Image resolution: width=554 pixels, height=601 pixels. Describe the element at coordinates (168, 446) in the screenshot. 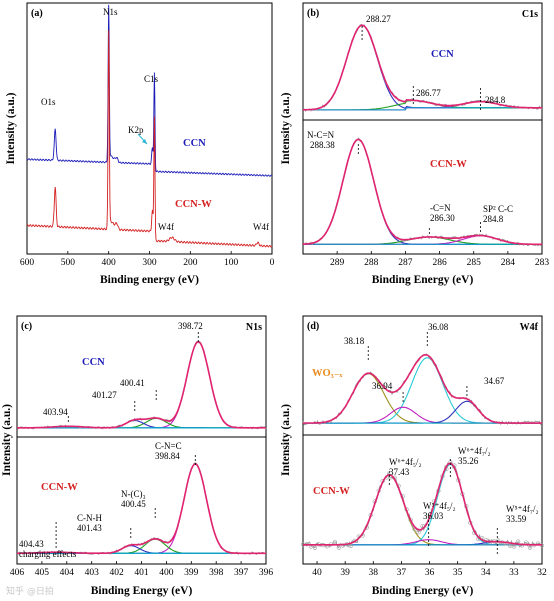

I see `peak-assignment: C-N=C` at that location.